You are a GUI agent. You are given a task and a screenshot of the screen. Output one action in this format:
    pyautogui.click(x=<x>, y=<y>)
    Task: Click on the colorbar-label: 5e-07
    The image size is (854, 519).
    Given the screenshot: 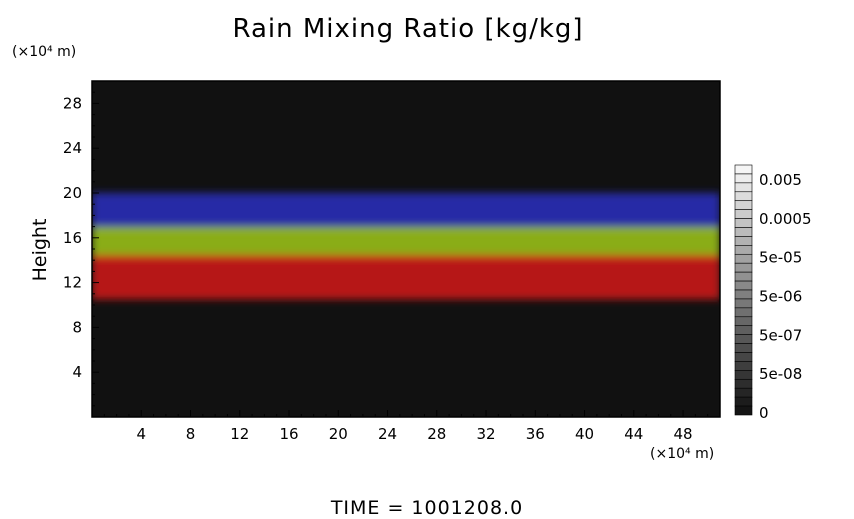 What is the action you would take?
    pyautogui.click(x=780, y=335)
    